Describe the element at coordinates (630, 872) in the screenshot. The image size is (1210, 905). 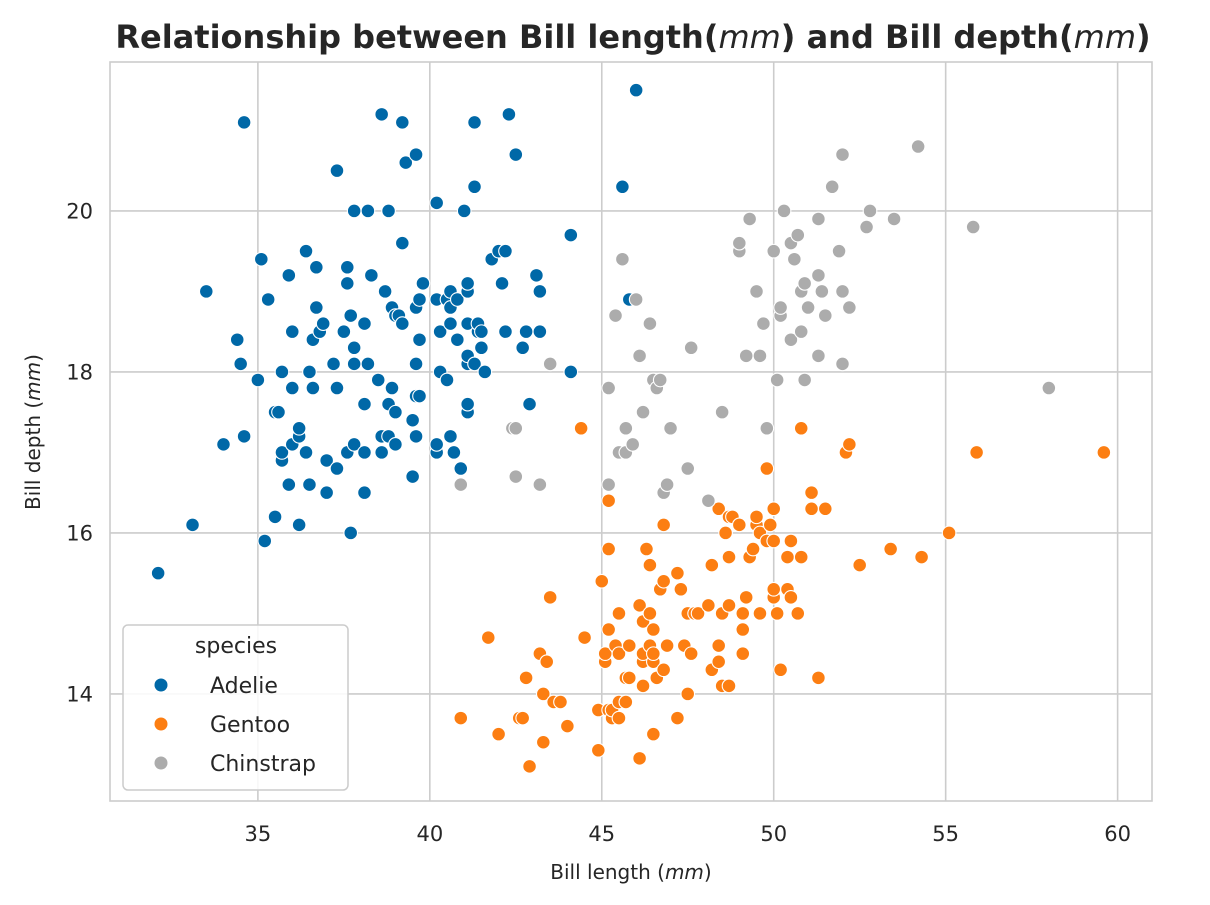
I see `x-axis-label: Bill length (mm)` at that location.